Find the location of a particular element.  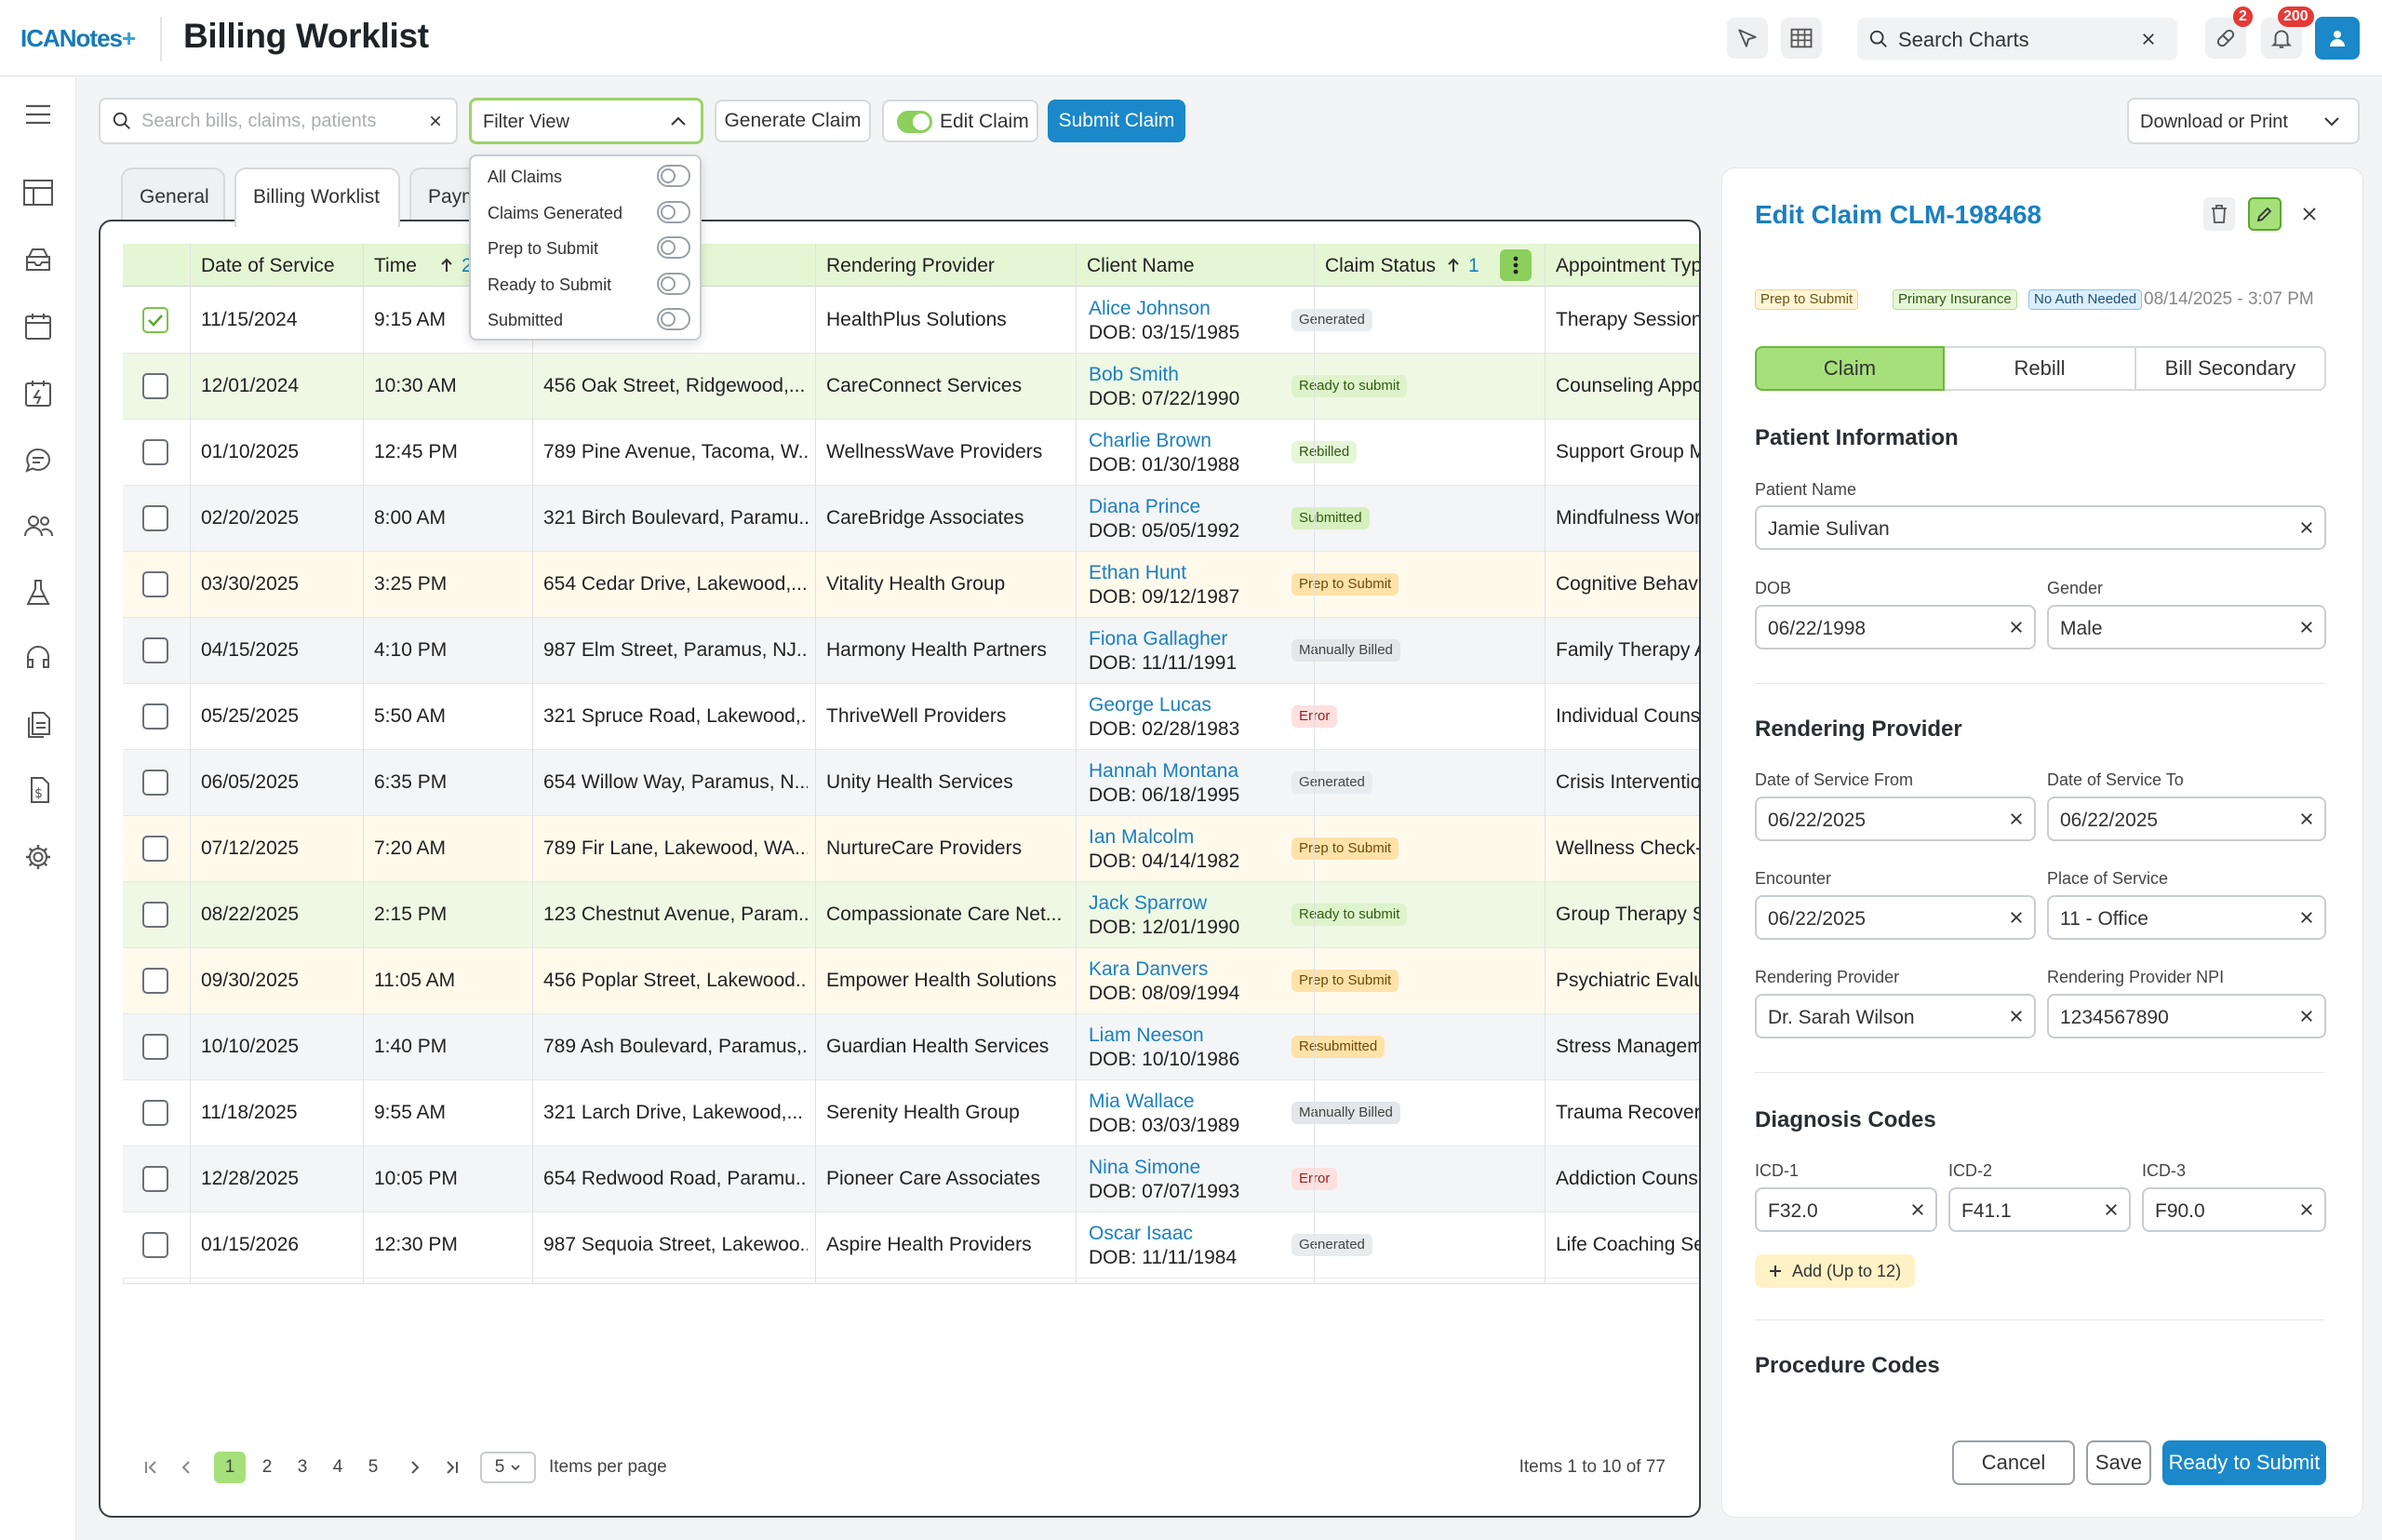

tab-billing-worklist: Billing Worklist is located at coordinates (317, 197).